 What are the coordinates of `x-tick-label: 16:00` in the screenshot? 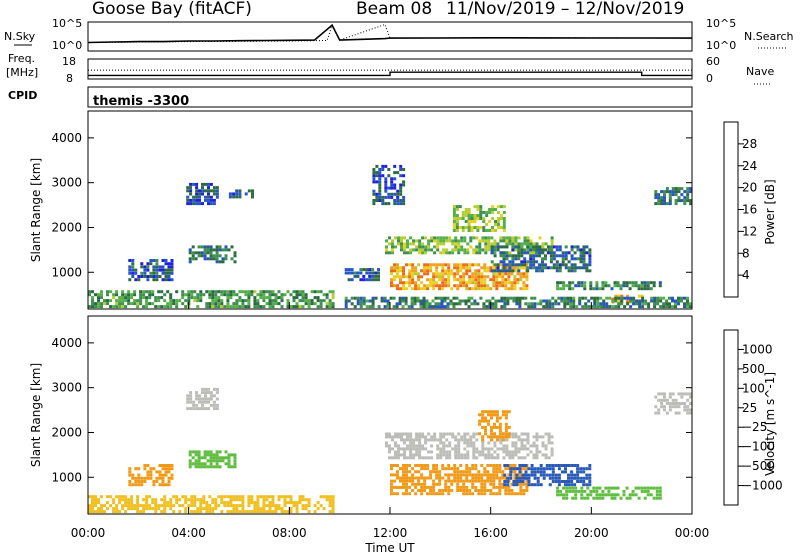 It's located at (490, 533).